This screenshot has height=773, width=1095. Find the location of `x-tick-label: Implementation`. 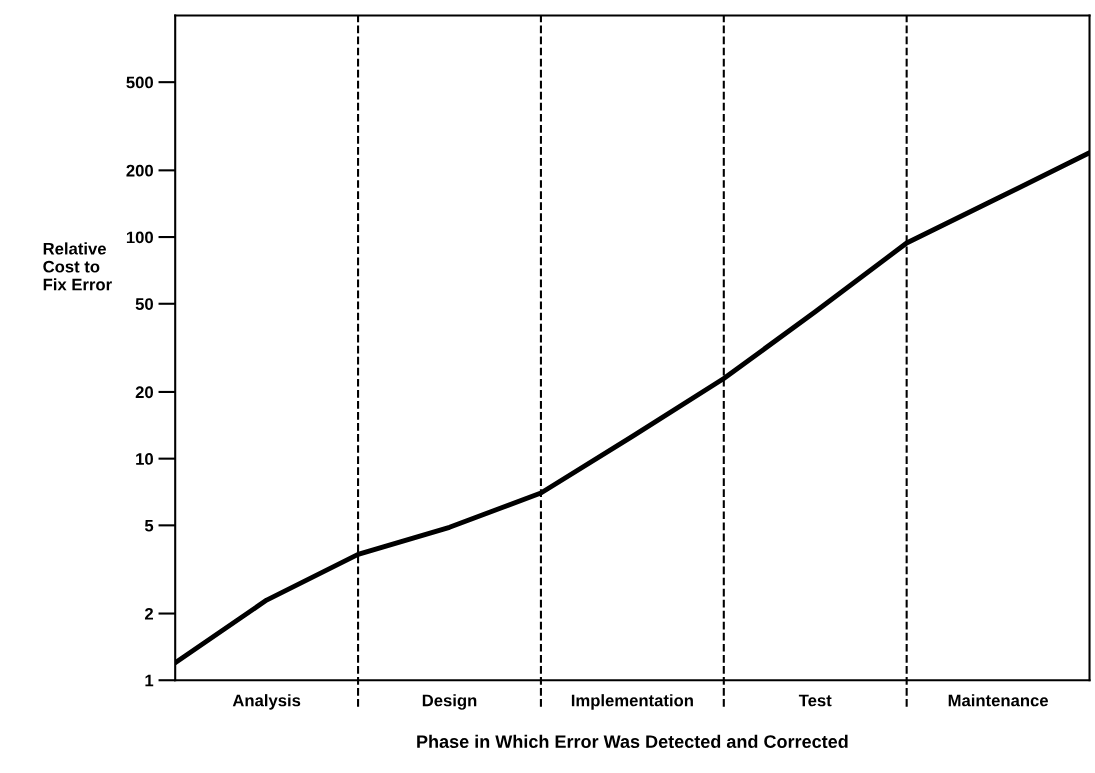

x-tick-label: Implementation is located at coordinates (632, 702).